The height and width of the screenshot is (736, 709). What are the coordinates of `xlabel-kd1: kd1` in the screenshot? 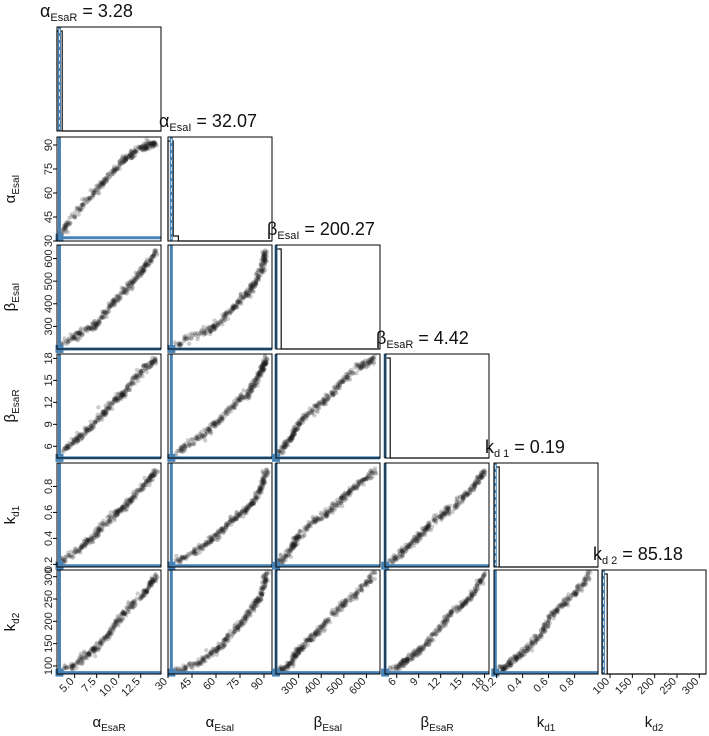 It's located at (546, 724).